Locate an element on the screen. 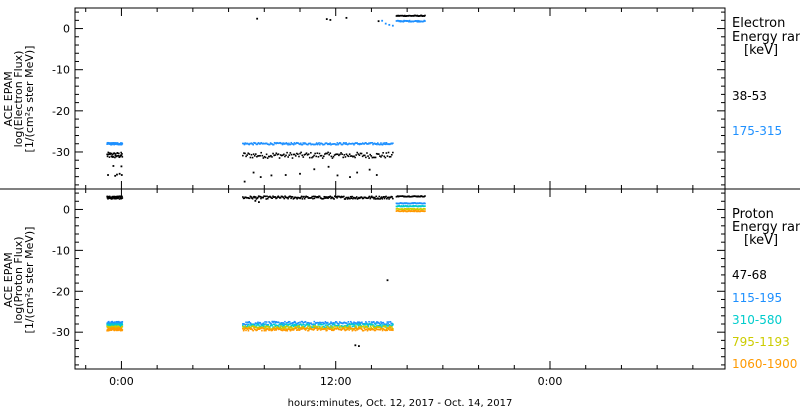  x-tick-label: 0:00 is located at coordinates (121, 381).